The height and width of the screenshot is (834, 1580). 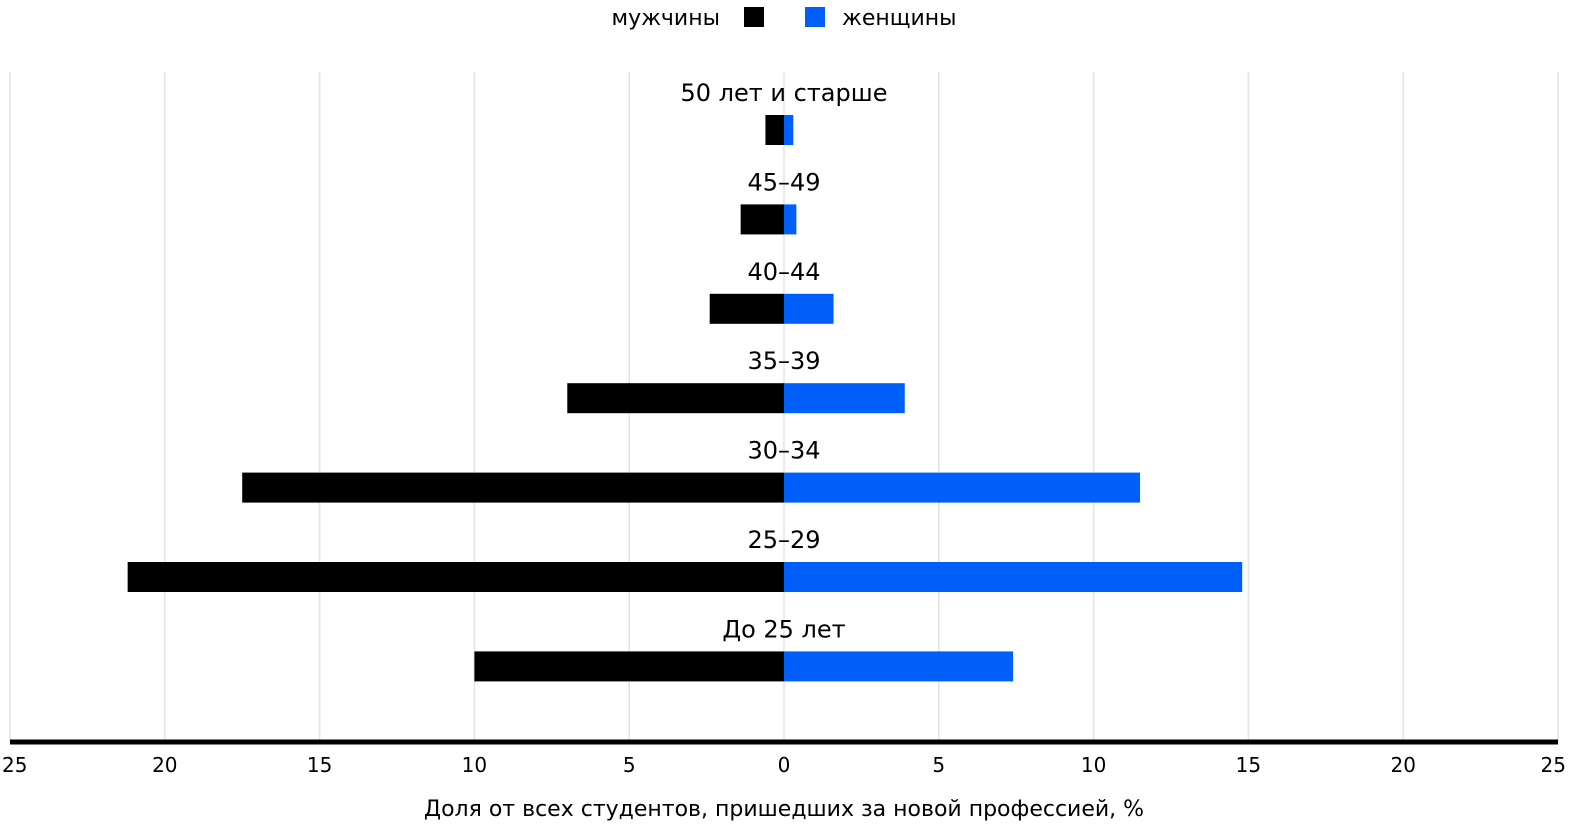 I want to click on category-label: До 25 лет, so click(x=783, y=629).